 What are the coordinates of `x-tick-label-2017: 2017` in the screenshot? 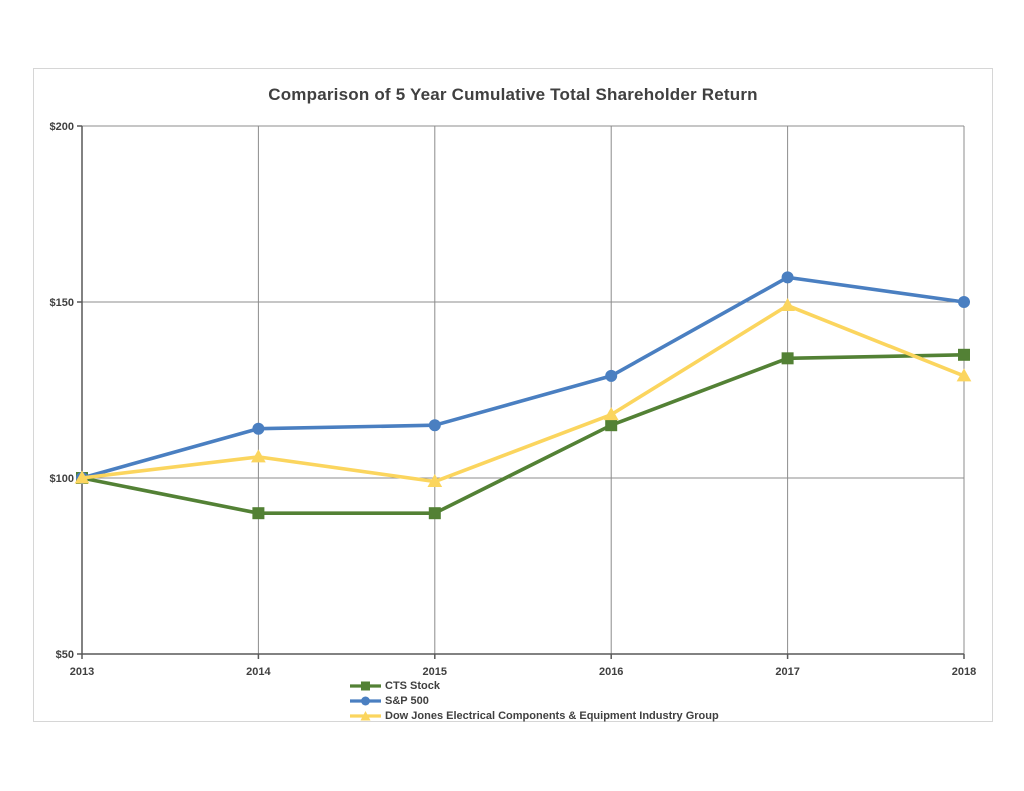 It's located at (787, 672).